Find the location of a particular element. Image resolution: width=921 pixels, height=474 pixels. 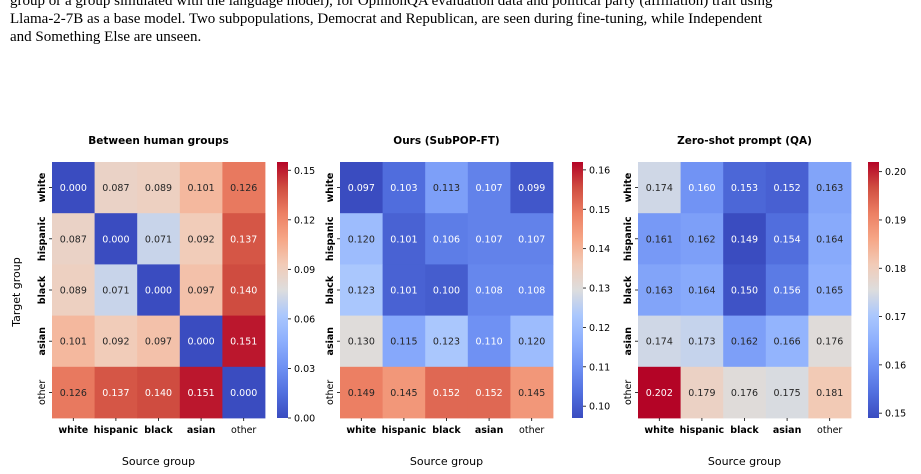

colorbar-tick-label: 0.14 is located at coordinates (599, 249).